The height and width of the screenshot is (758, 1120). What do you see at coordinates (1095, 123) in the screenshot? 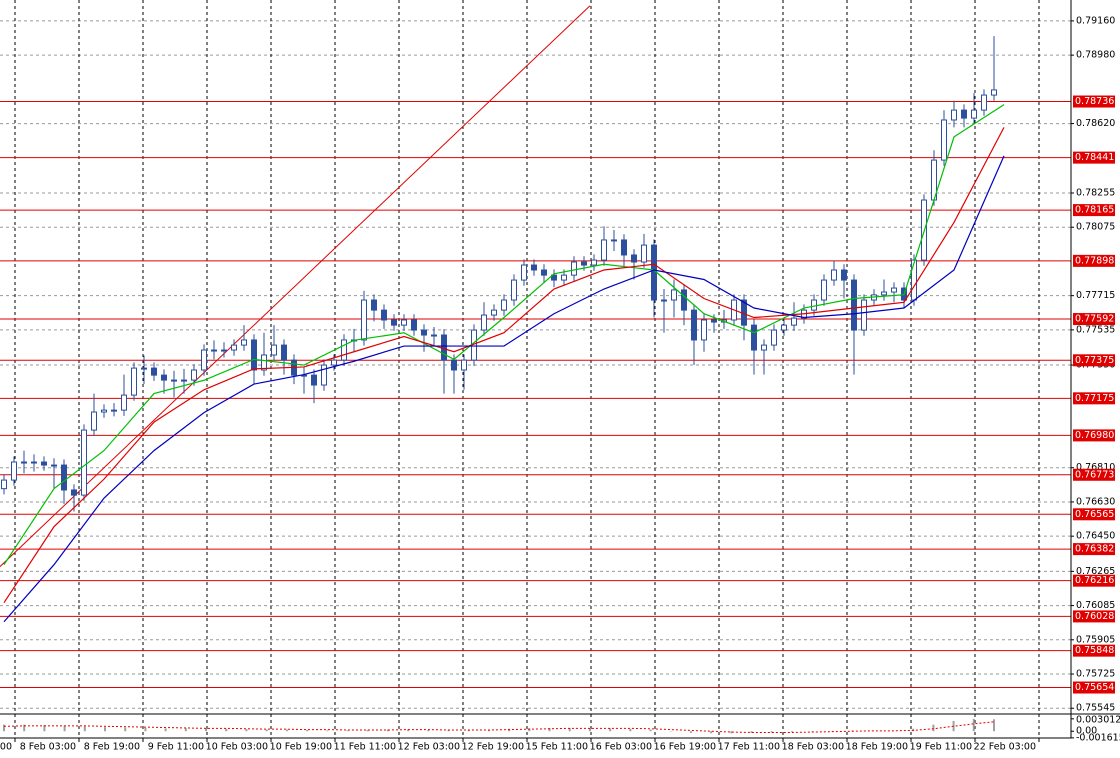
I see `y-tick-label: 0.78620` at bounding box center [1095, 123].